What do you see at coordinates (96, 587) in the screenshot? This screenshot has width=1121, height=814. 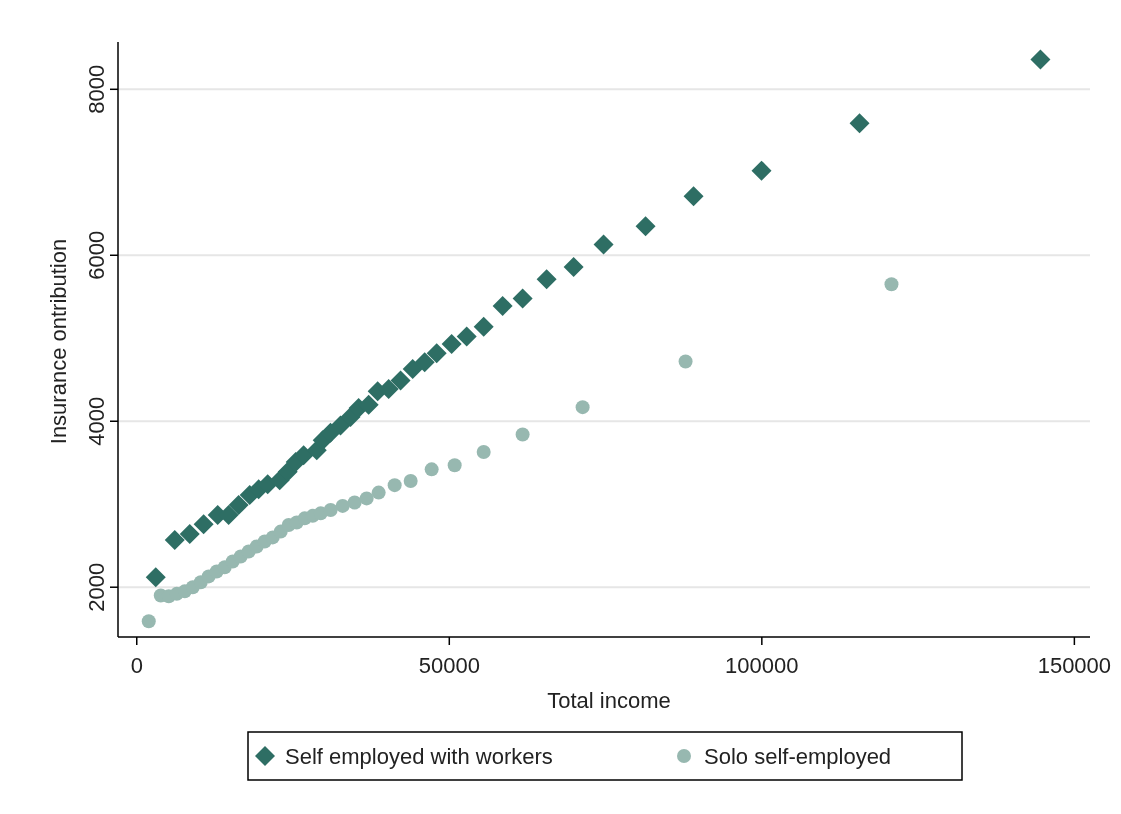 I see `y-tick-label: 2000` at bounding box center [96, 587].